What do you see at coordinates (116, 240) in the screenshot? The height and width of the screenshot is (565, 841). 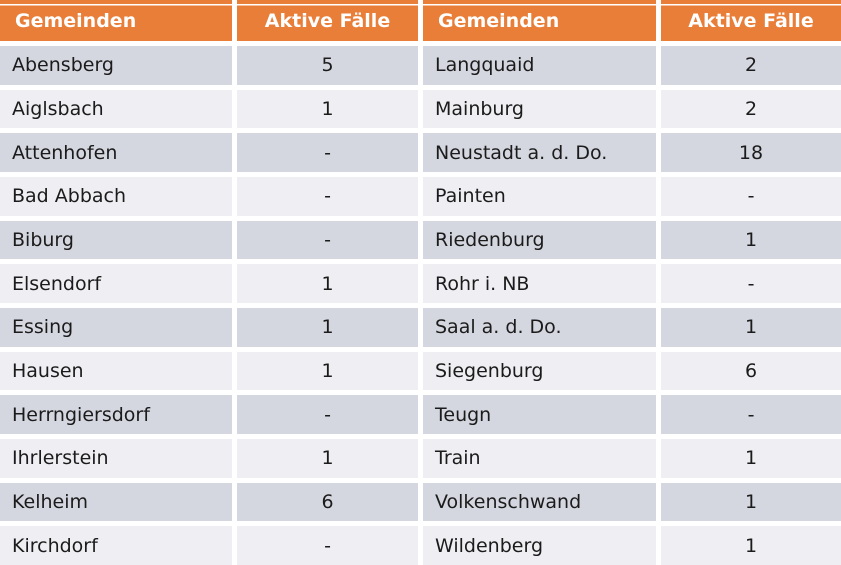 I see `cell-gemeinde-name: Biburg` at bounding box center [116, 240].